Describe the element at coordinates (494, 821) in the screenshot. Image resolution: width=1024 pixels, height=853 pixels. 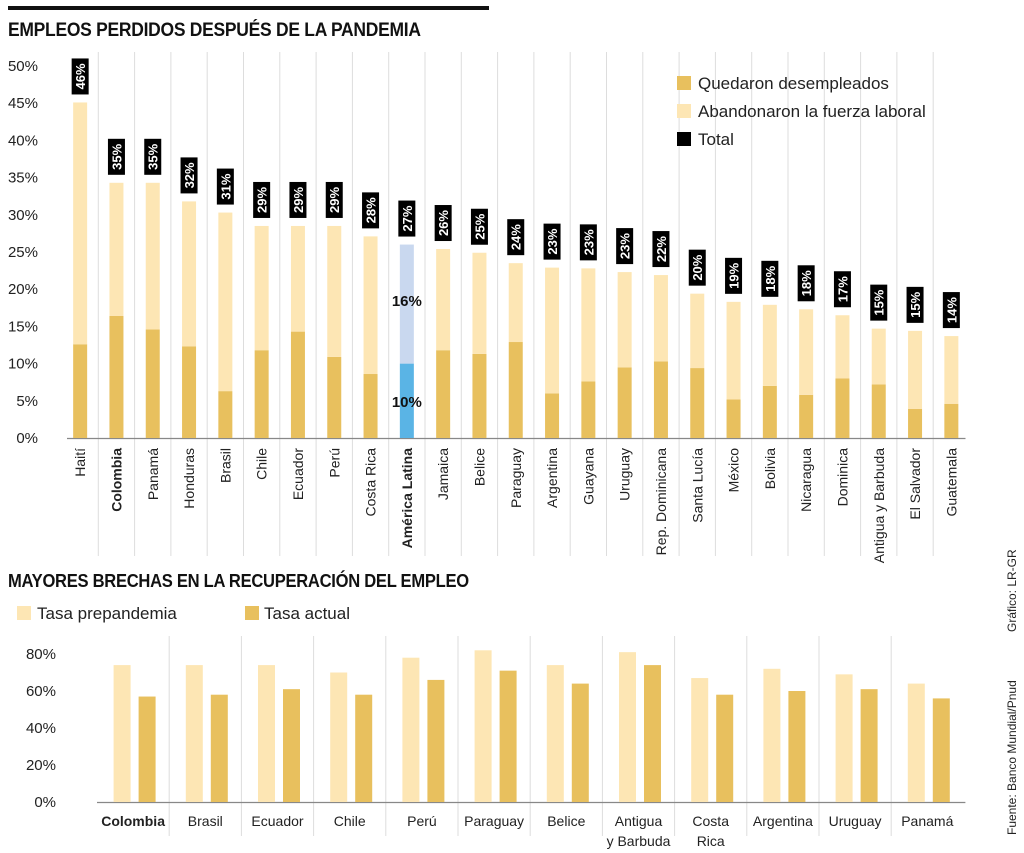
I see `category-label: Paraguay` at that location.